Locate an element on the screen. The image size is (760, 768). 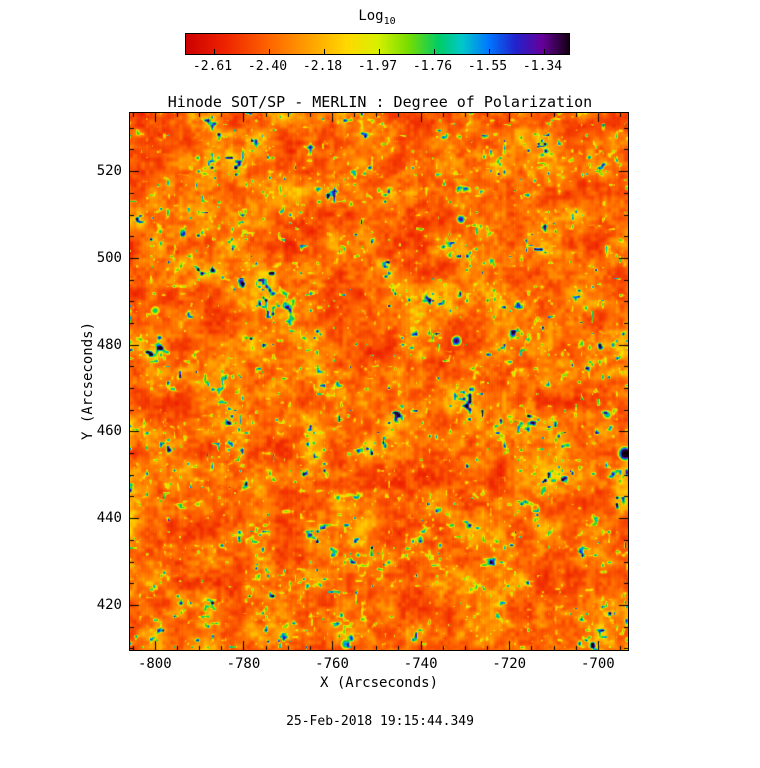
y-tick-label: 480 is located at coordinates (109, 344).